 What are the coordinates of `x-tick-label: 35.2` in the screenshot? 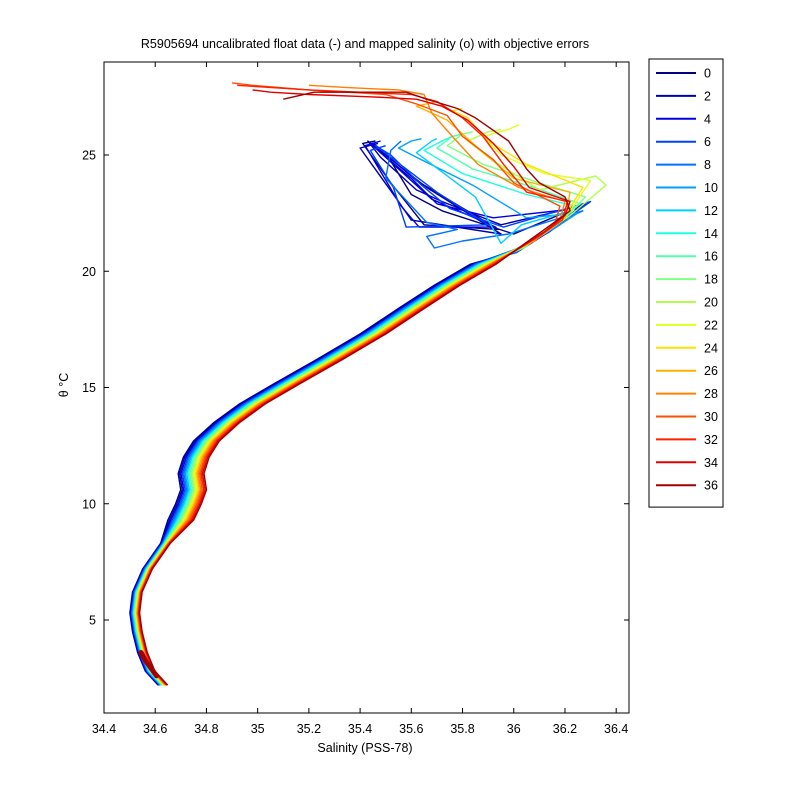 It's located at (309, 729).